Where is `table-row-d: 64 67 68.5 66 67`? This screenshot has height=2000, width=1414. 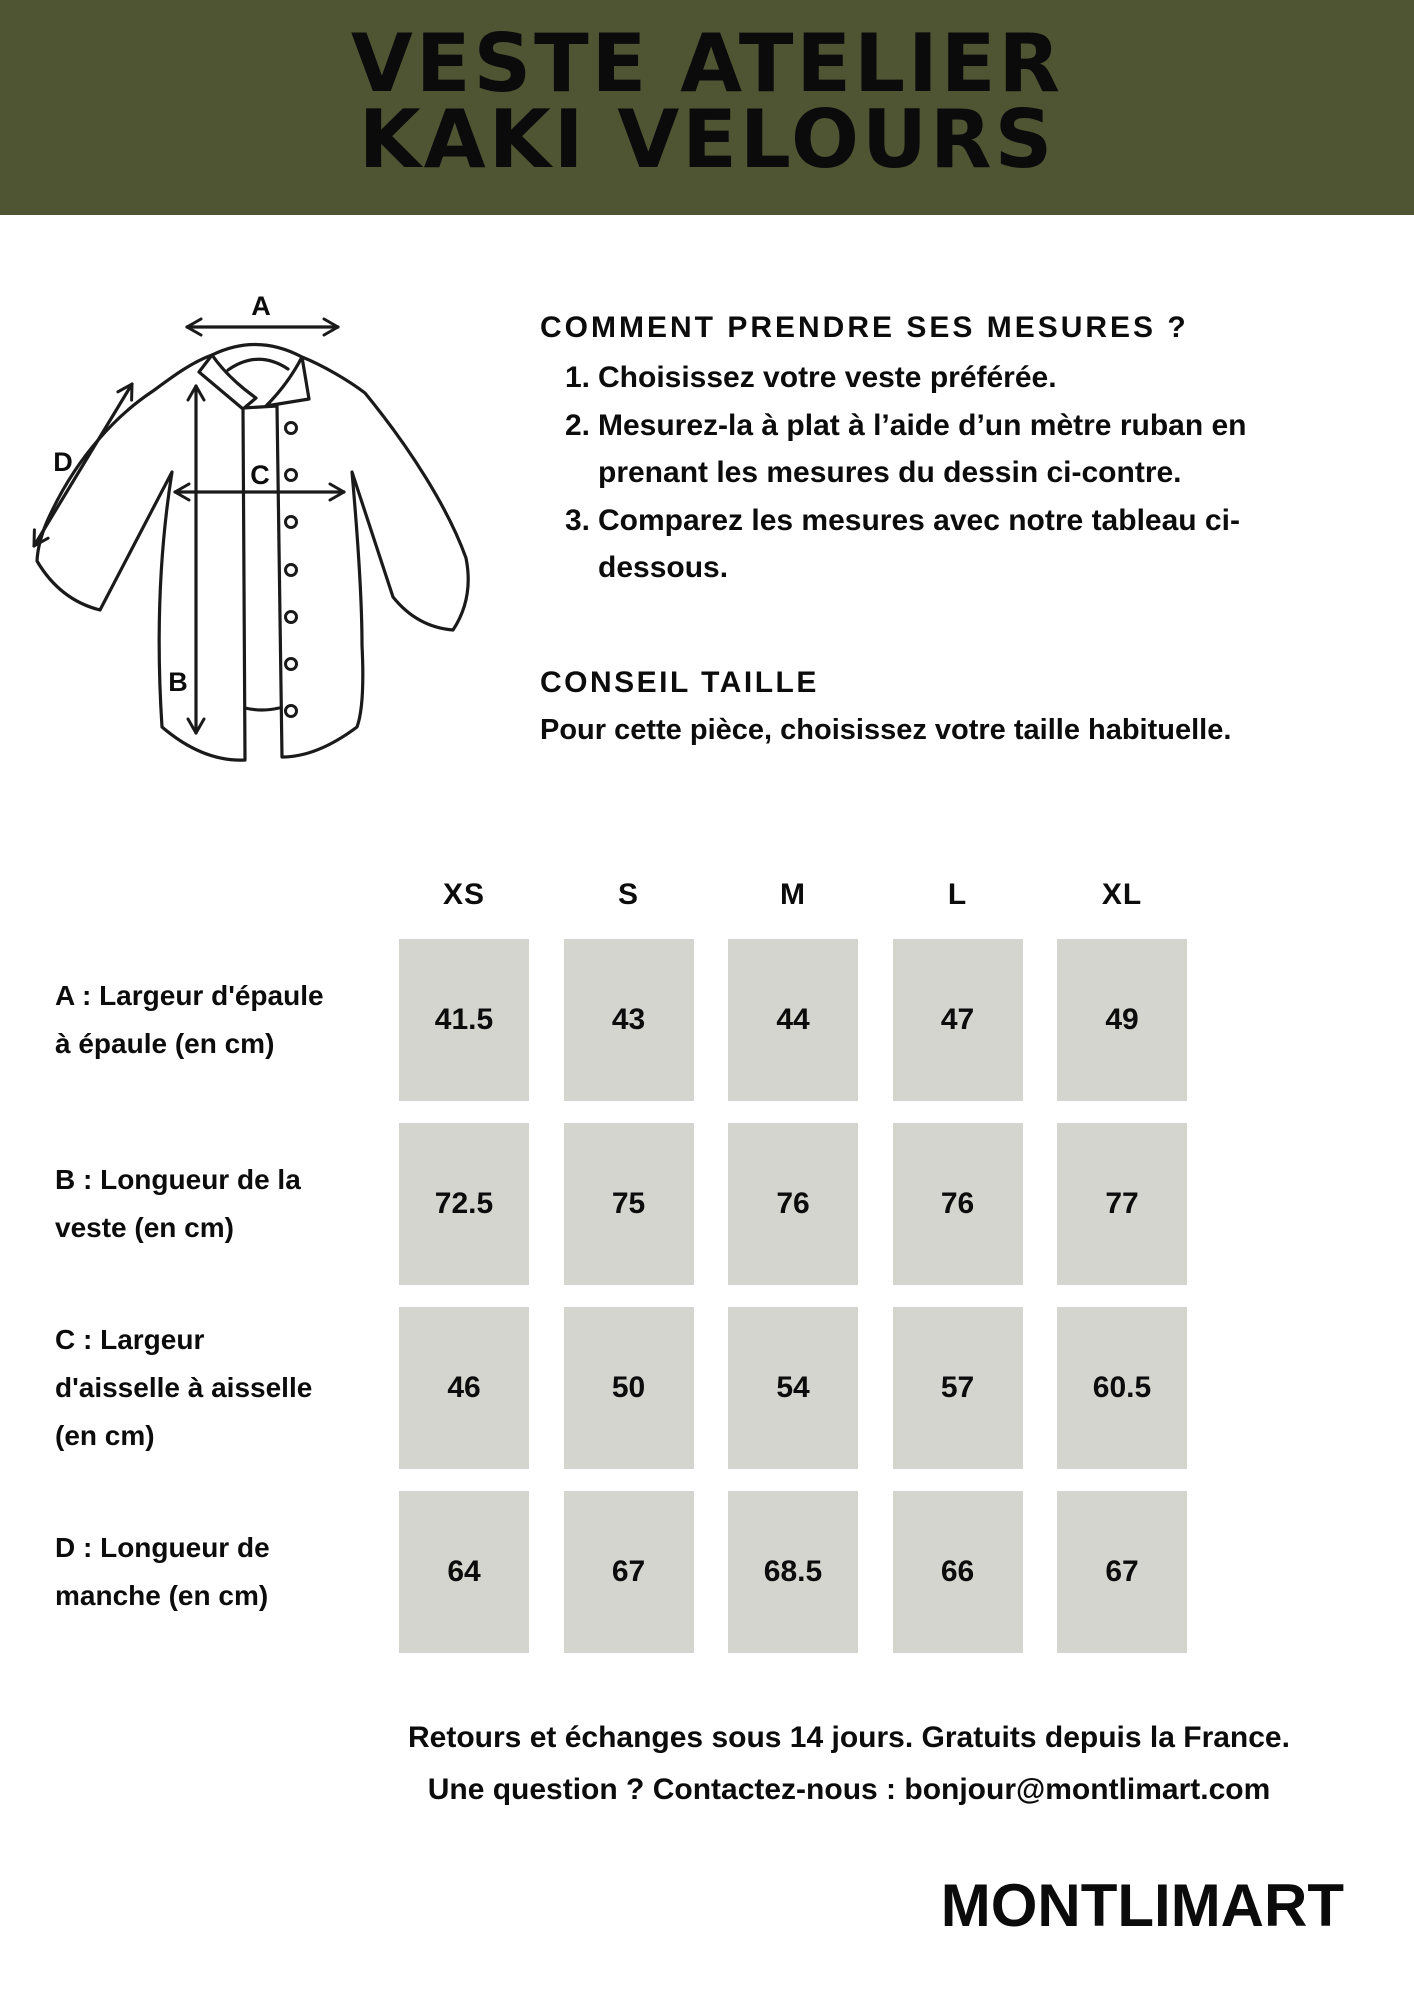 table-row-d: 64 67 68.5 66 67 is located at coordinates (793, 1572).